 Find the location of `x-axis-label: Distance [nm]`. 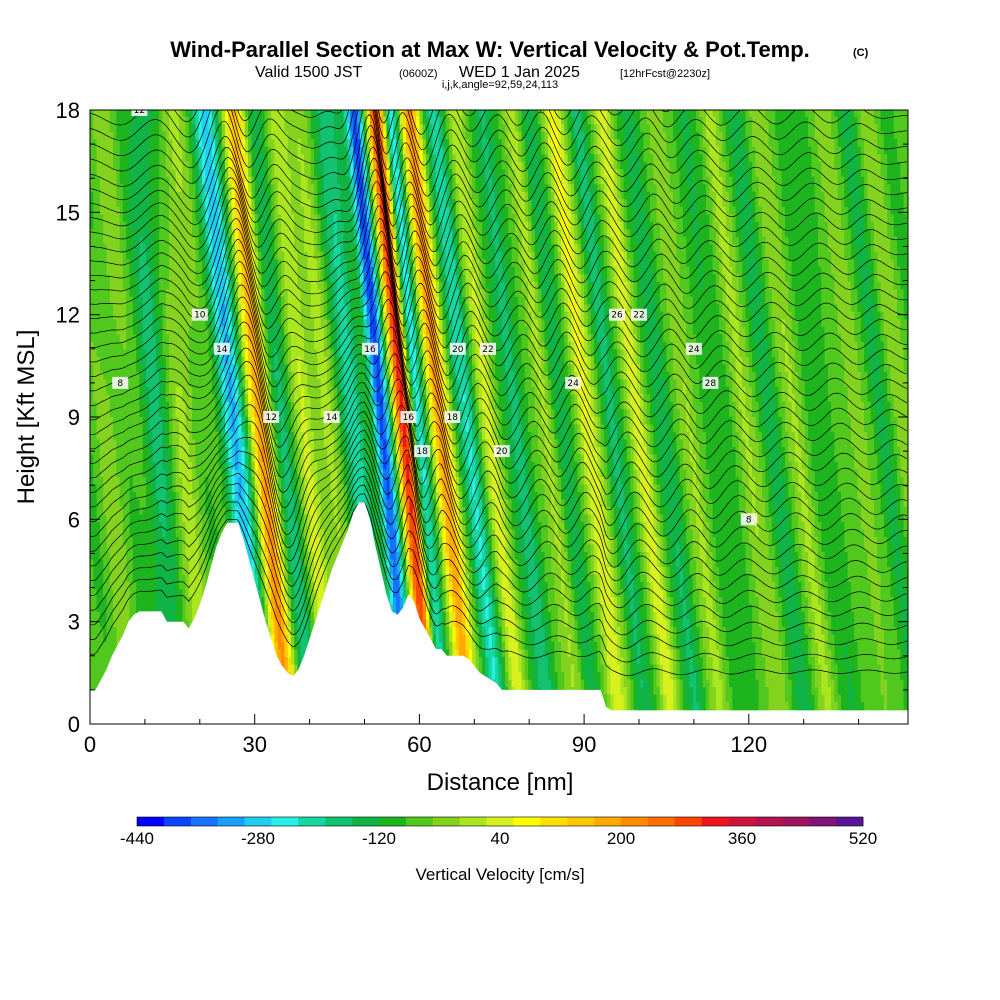

x-axis-label: Distance [nm] is located at coordinates (500, 782).